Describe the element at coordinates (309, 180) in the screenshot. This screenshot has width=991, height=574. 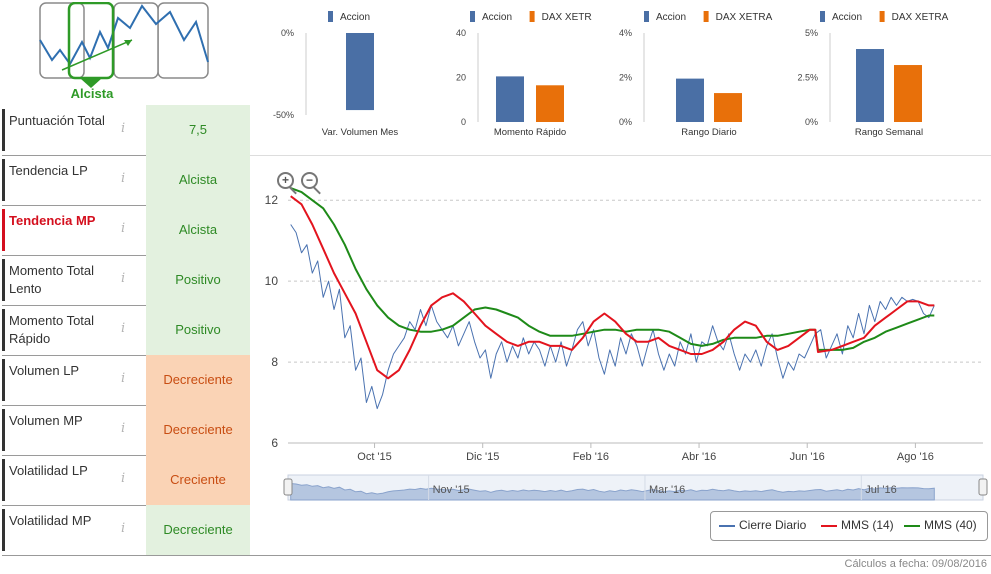
I see `zoom-out-icon: −` at that location.